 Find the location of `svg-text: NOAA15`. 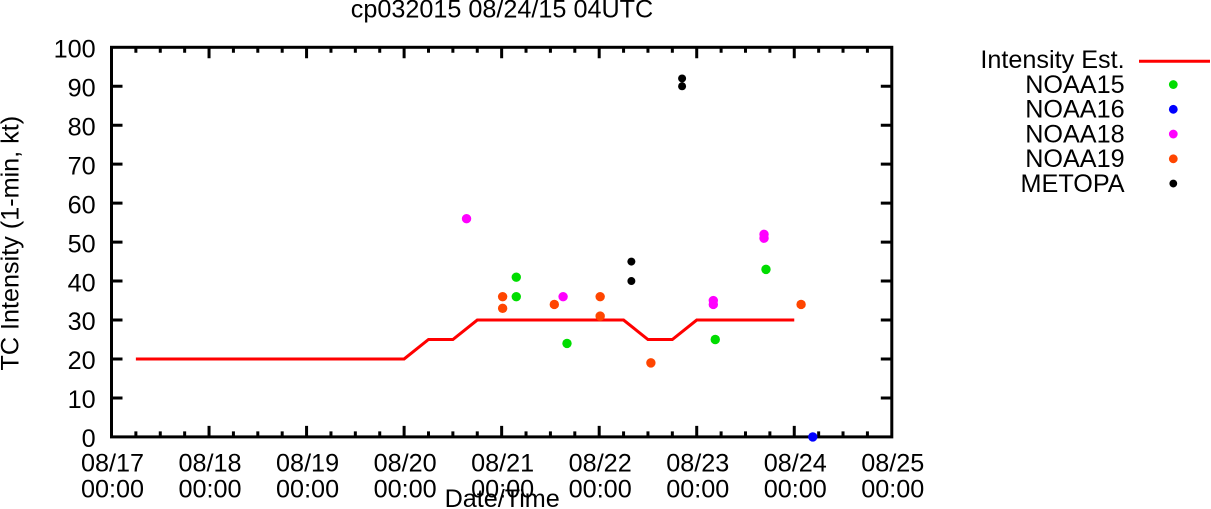

svg-text: NOAA15 is located at coordinates (1074, 85).